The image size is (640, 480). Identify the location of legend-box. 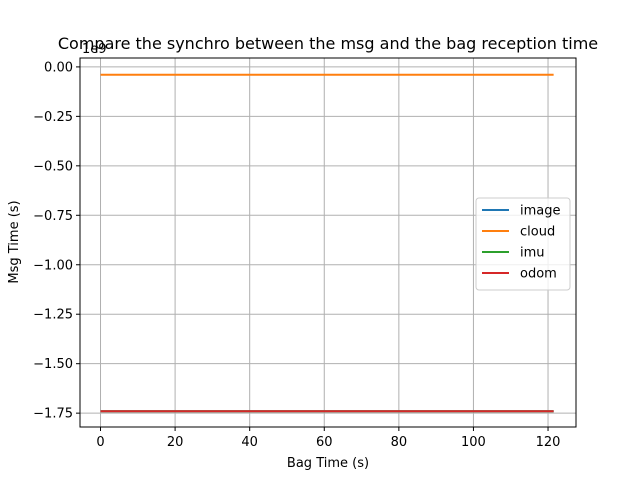
(523, 244).